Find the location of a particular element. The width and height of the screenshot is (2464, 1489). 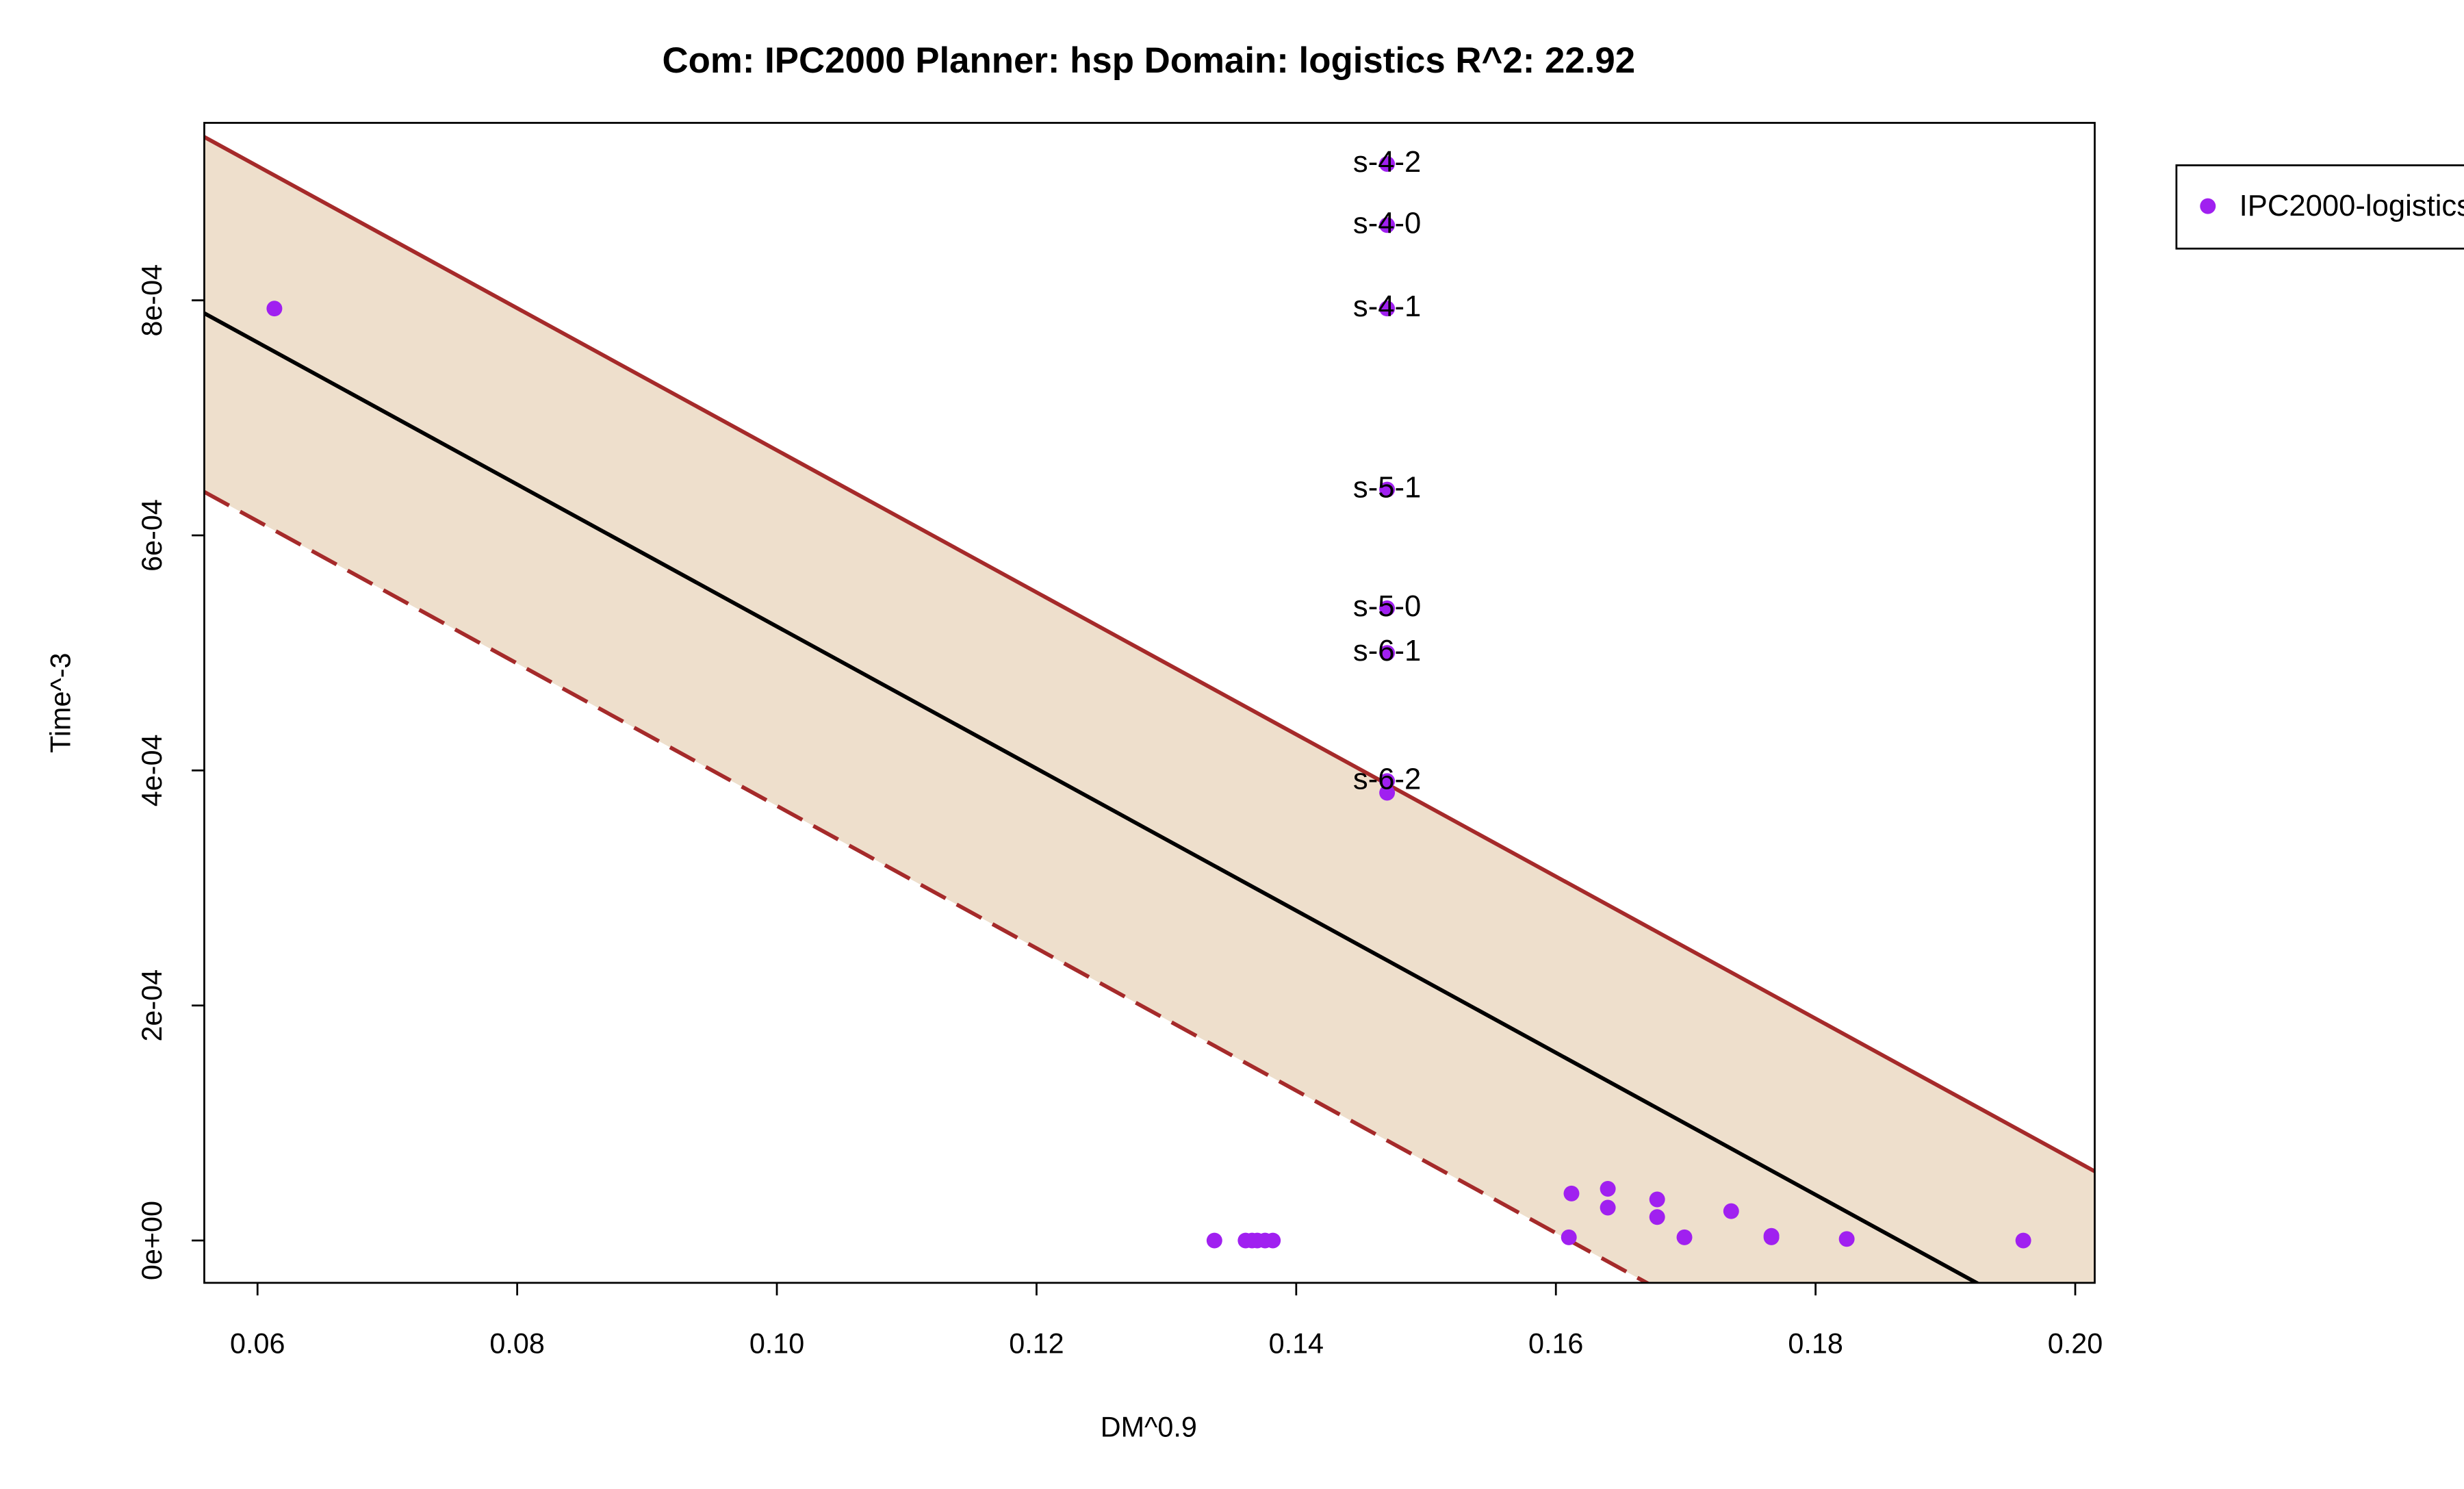

x-tick-label: 0.20 is located at coordinates (2075, 1344).